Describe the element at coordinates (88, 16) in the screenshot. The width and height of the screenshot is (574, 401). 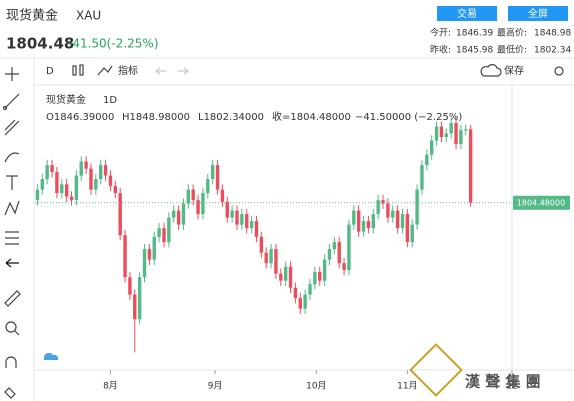
I see `code: XAU` at that location.